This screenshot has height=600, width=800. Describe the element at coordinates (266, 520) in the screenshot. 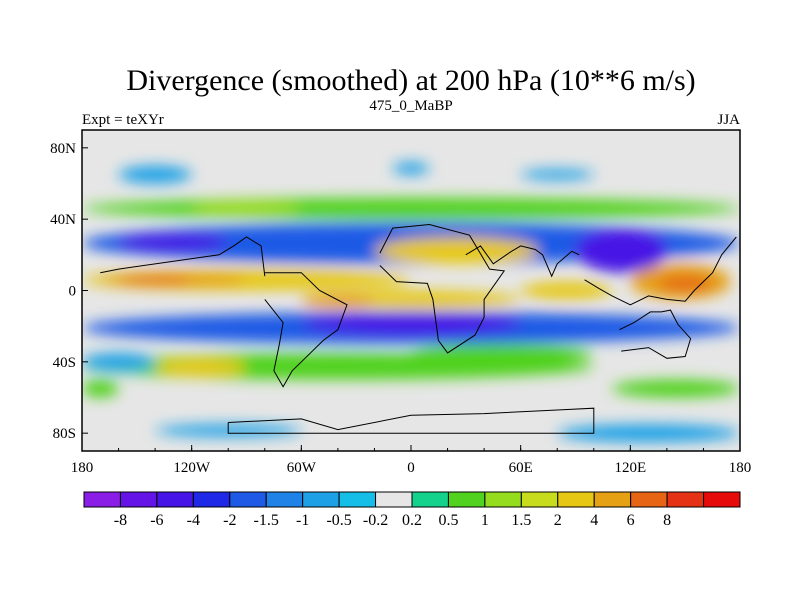

I see `colorbar-label: -1.5` at that location.